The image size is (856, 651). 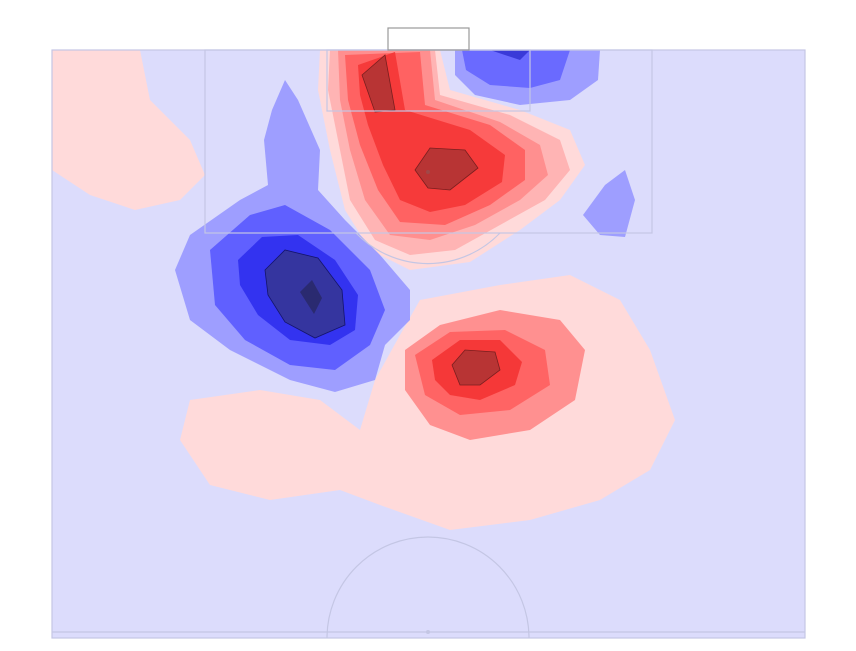 I want to click on goal, so click(x=428, y=39).